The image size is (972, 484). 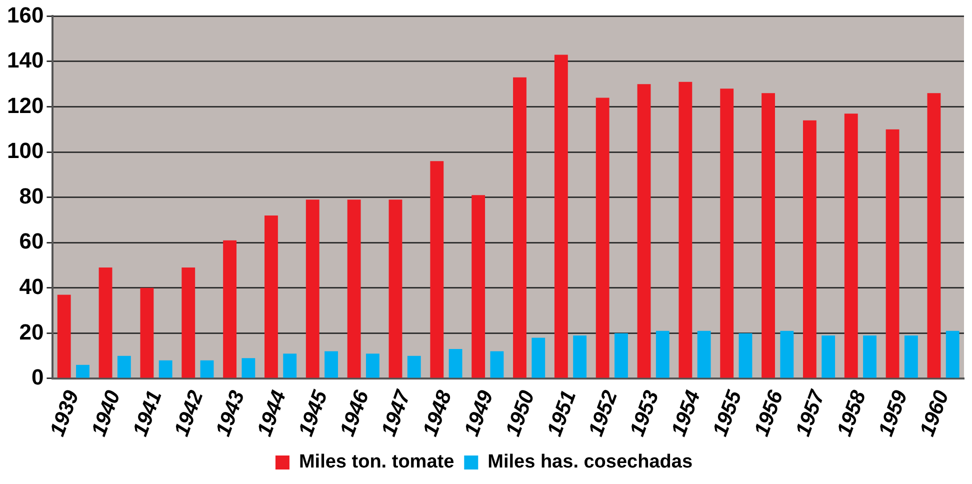 What do you see at coordinates (65, 413) in the screenshot?
I see `x-tick-label: 1939` at bounding box center [65, 413].